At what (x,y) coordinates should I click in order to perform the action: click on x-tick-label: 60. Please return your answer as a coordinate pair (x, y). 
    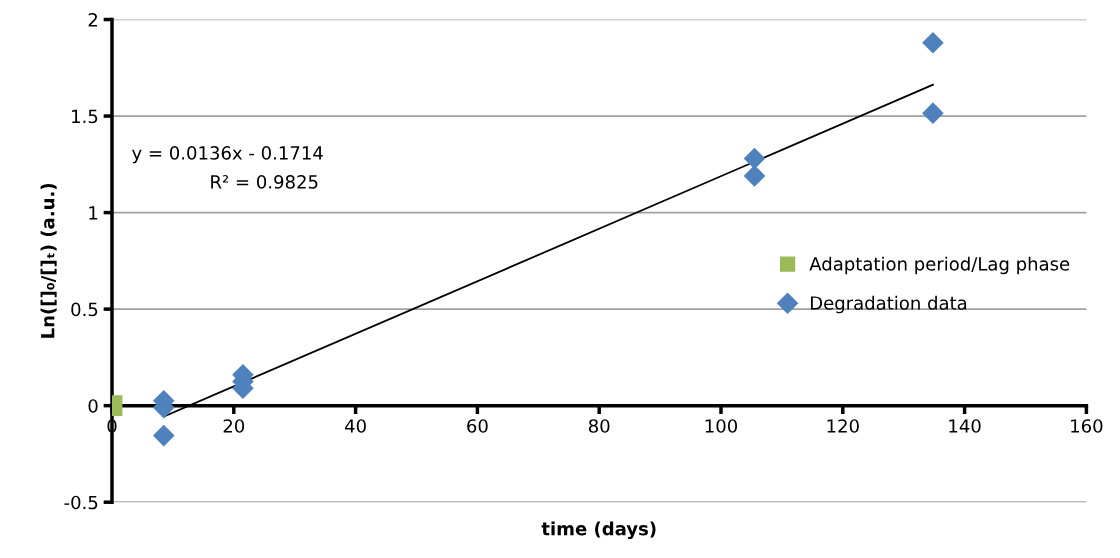
    Looking at the image, I should click on (477, 426).